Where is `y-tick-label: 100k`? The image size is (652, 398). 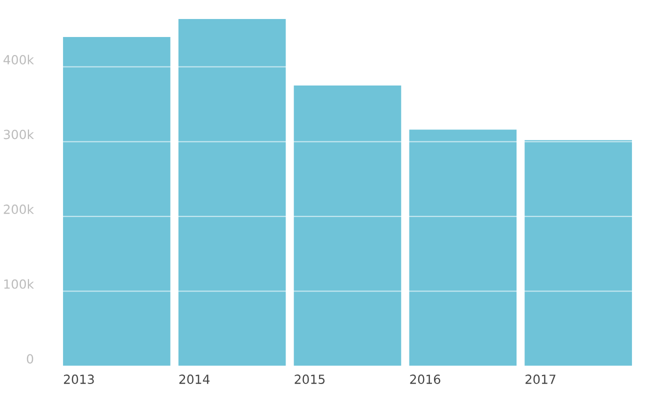
y-tick-label: 100k is located at coordinates (19, 284).